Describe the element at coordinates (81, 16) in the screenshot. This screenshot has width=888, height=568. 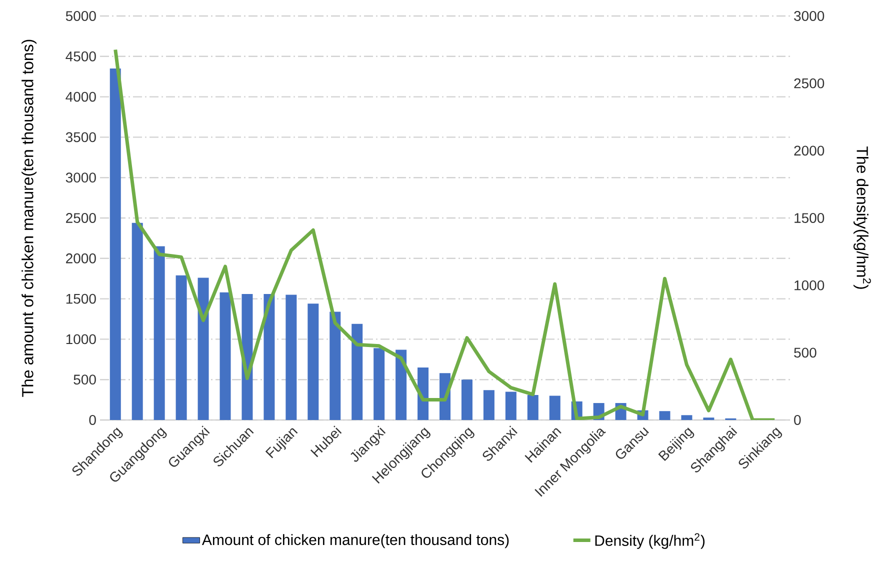
I see `y-tick-label: 5000` at that location.